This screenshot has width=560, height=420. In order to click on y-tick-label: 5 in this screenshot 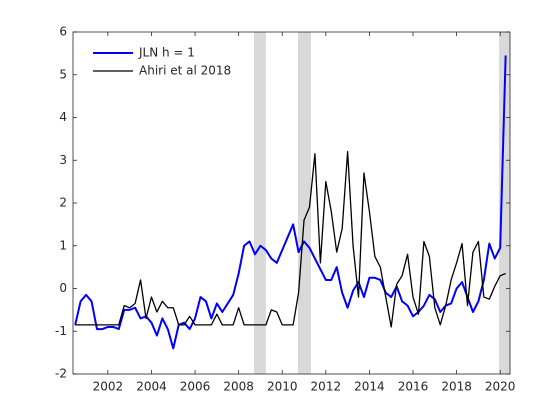, I will do `click(63, 74)`.